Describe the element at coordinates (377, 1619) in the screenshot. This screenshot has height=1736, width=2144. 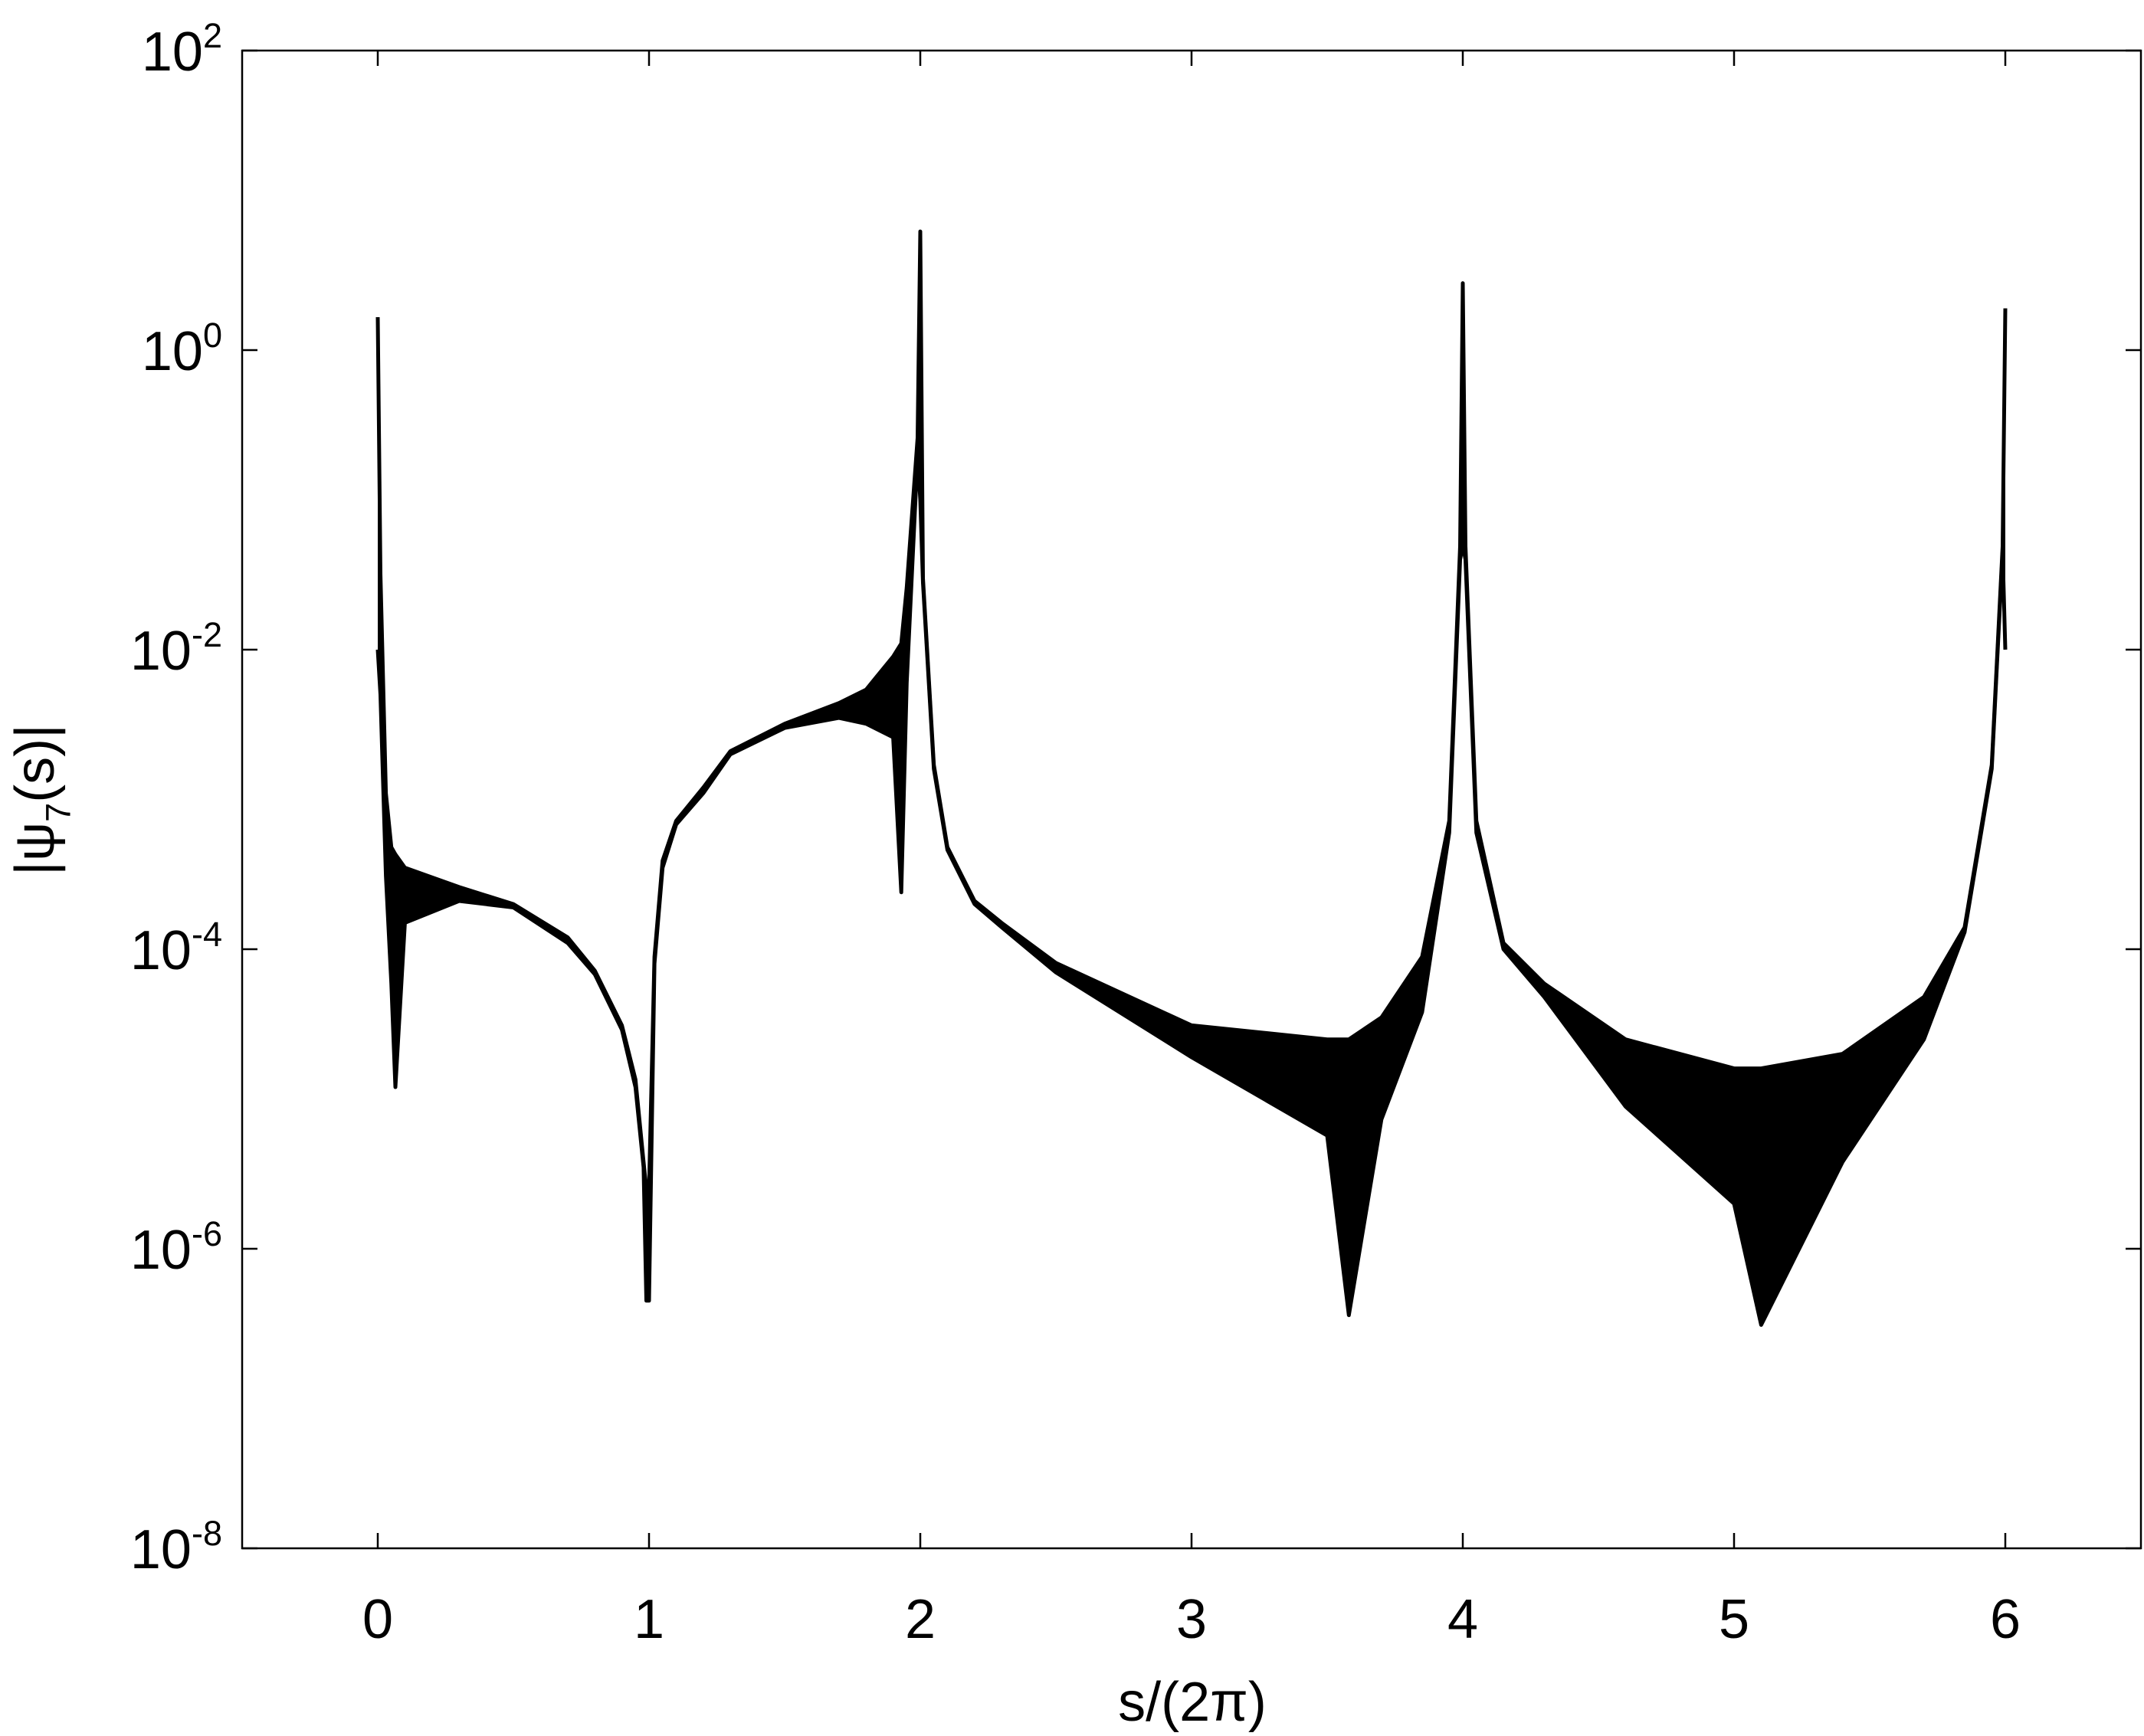
I see `x-tick-label: 0` at that location.